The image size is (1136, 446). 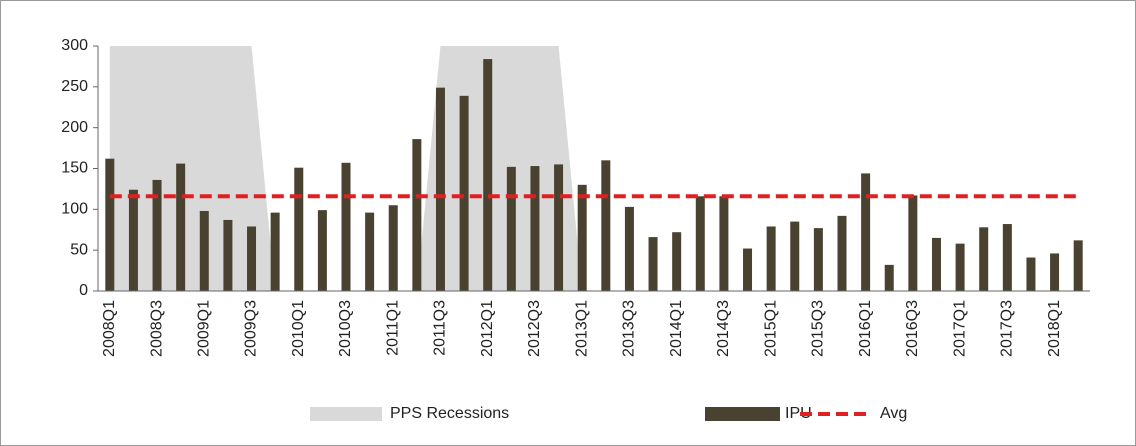 What do you see at coordinates (1054, 328) in the screenshot?
I see `x-tick-label: 2018Q1` at bounding box center [1054, 328].